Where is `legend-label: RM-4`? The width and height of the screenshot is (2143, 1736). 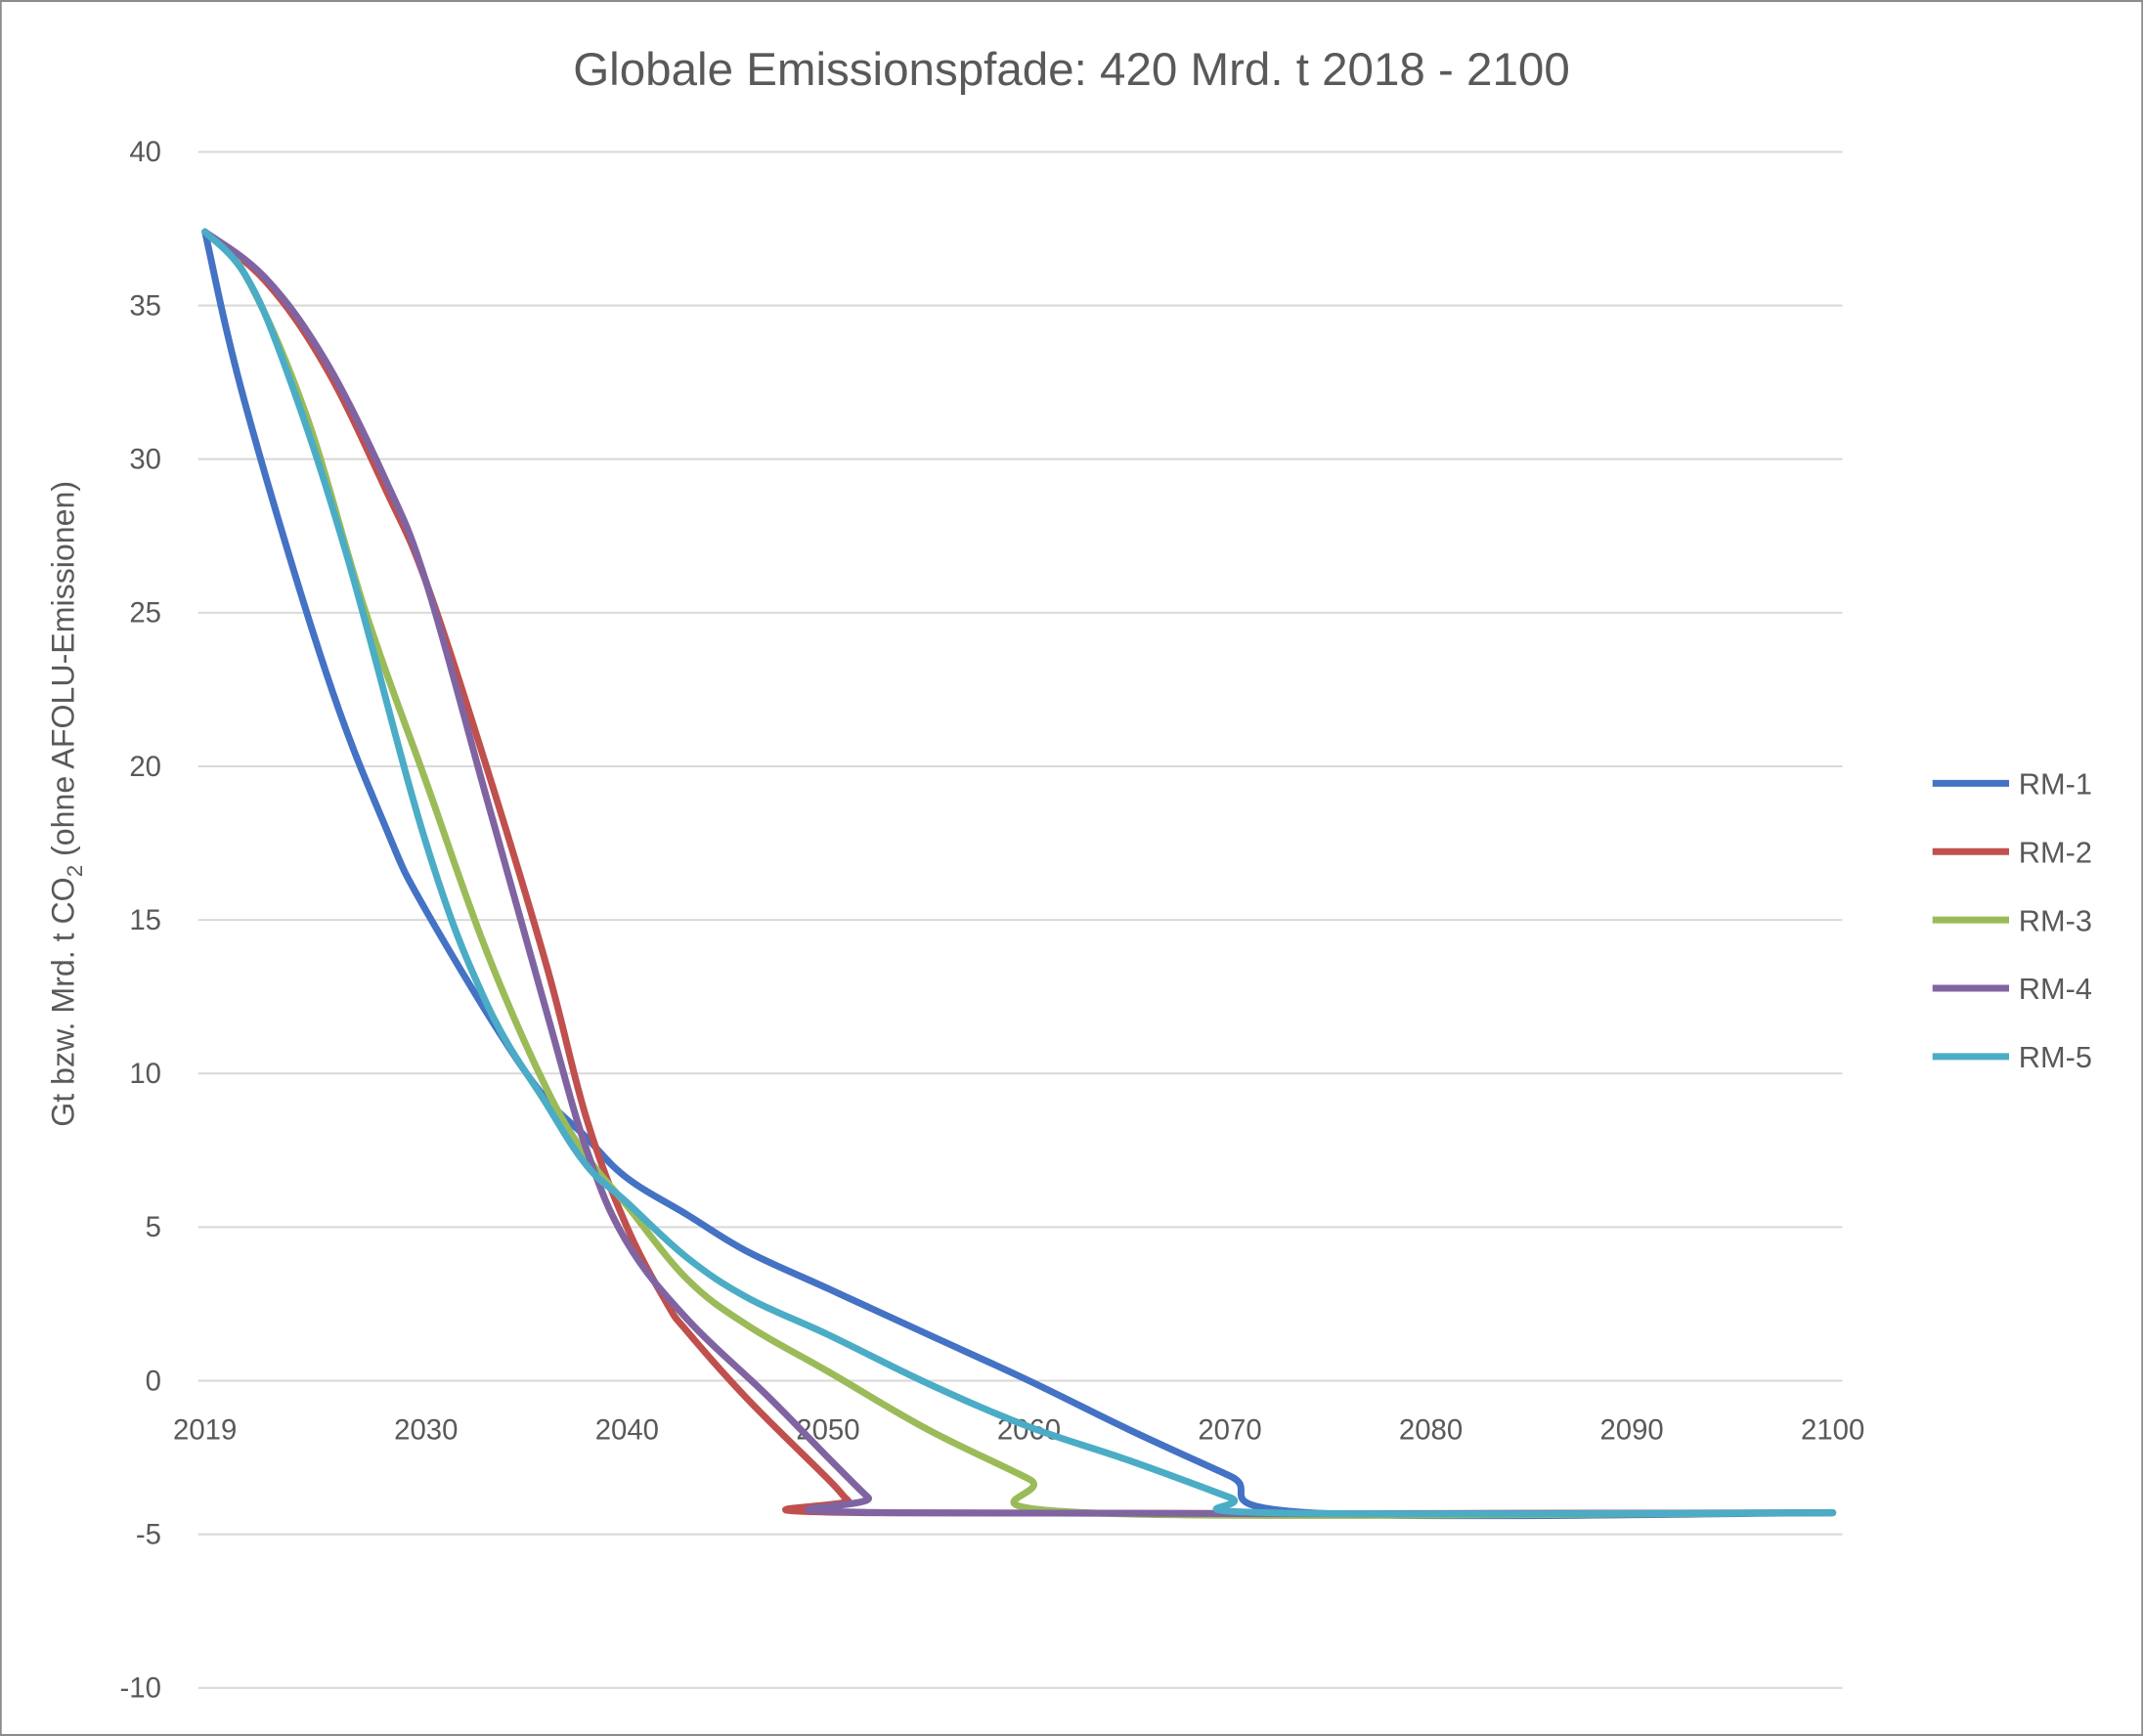 legend-label: RM-4 is located at coordinates (2055, 989).